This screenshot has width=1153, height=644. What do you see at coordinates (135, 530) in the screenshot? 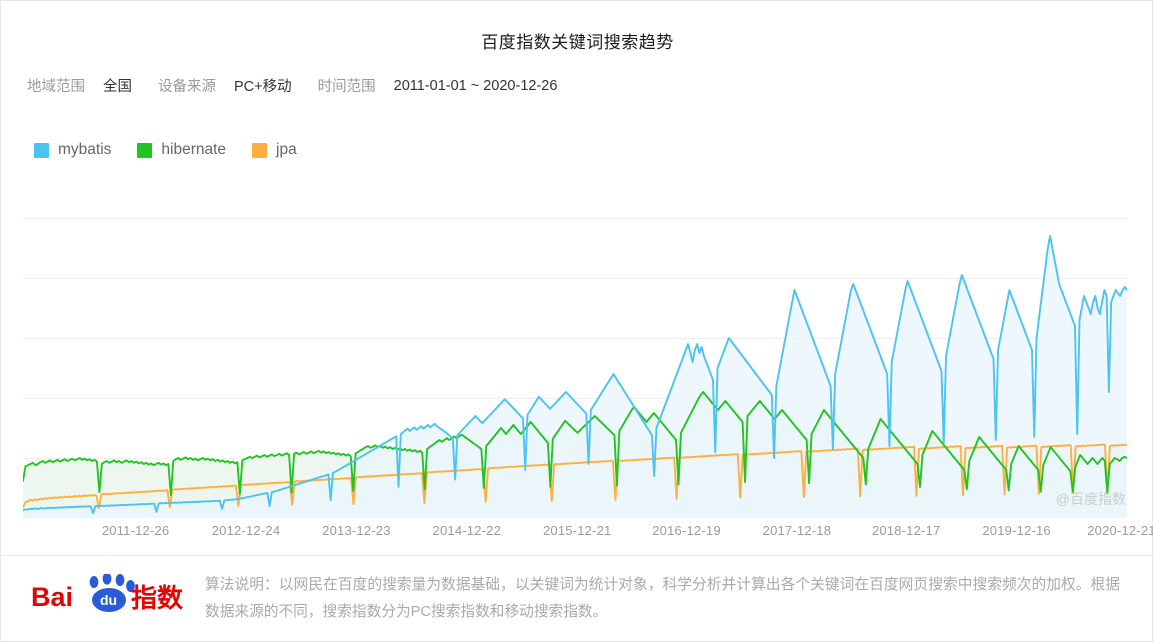
I see `x-axis-tick-label: 2011-12-26` at bounding box center [135, 530].